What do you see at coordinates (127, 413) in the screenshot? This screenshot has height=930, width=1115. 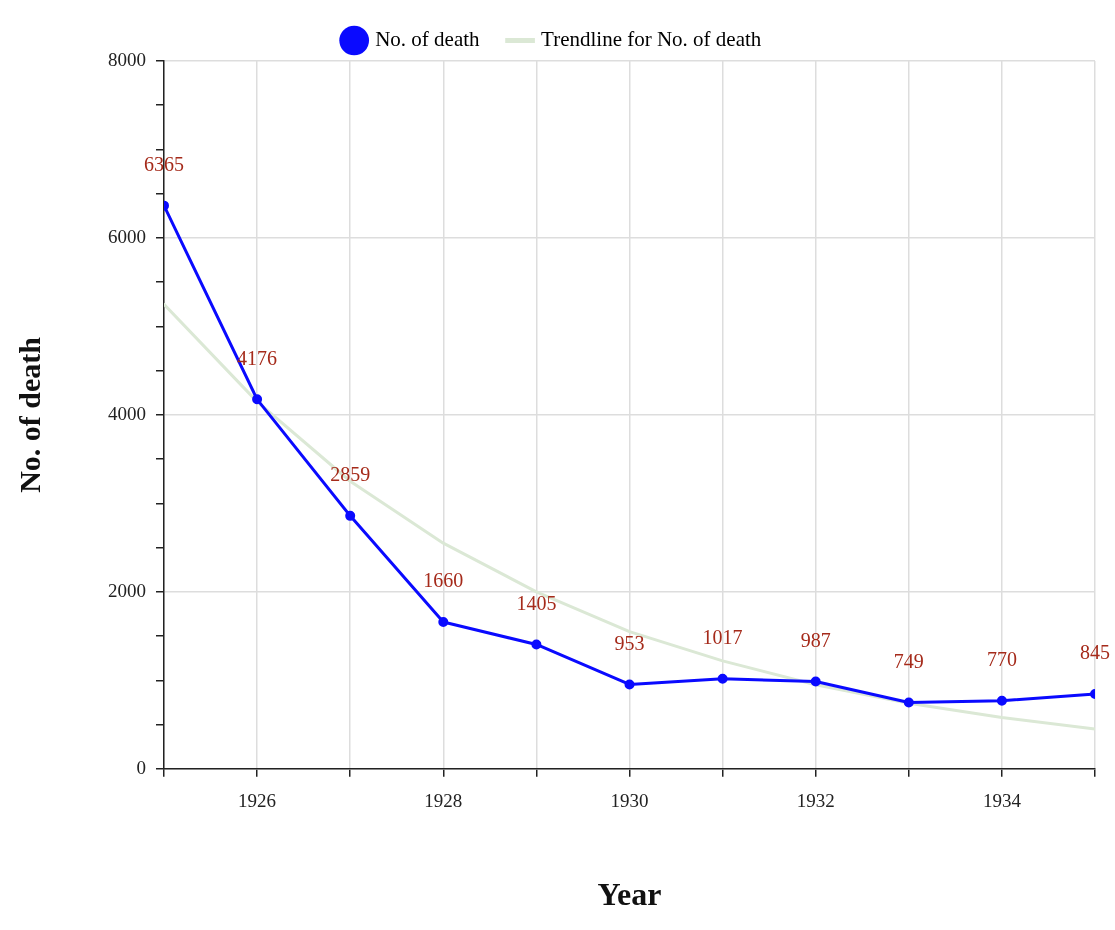 I see `y-tick-label: 4000` at bounding box center [127, 413].